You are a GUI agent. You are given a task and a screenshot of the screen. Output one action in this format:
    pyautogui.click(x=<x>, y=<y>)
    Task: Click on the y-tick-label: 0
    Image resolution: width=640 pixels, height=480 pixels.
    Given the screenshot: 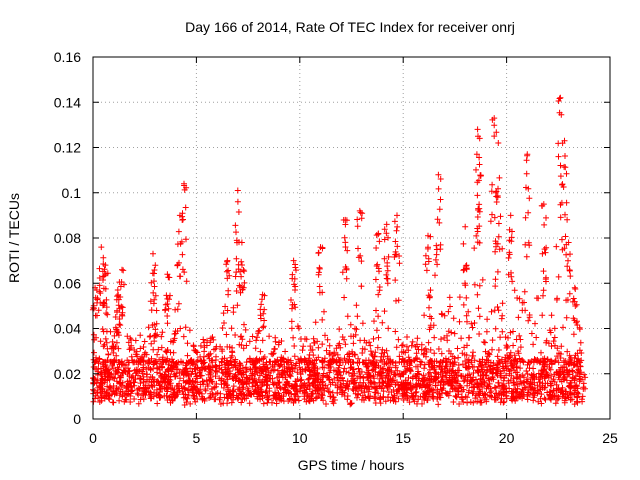 What is the action you would take?
    pyautogui.click(x=77, y=419)
    